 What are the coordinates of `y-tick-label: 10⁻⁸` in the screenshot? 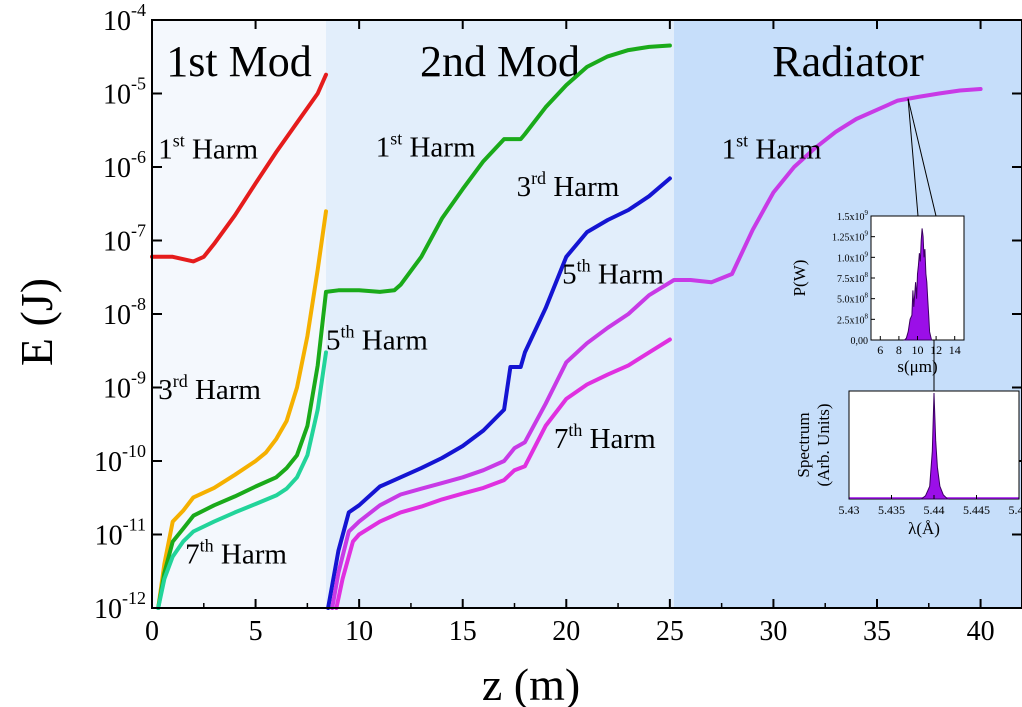 It's located at (124, 312).